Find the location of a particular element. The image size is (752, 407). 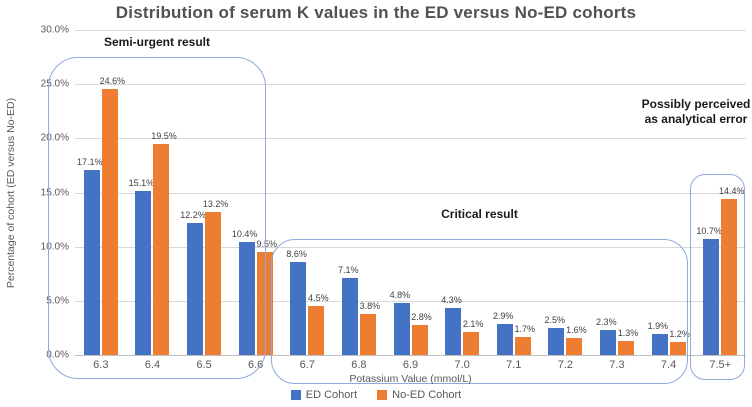

analytical-error-group-box is located at coordinates (717, 277).